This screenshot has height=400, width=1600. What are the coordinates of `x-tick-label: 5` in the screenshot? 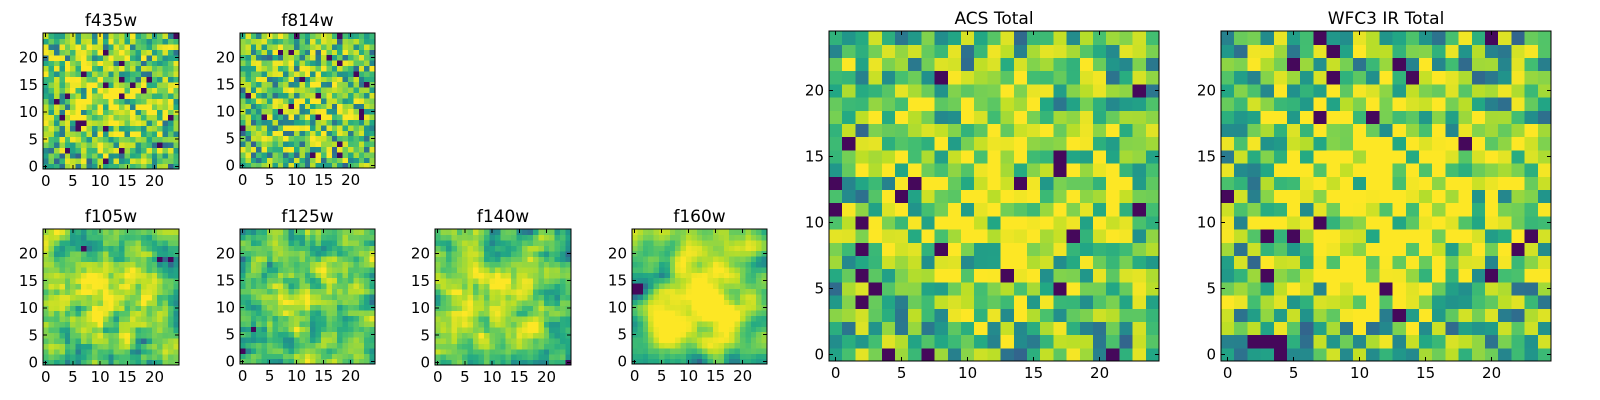 It's located at (270, 180).